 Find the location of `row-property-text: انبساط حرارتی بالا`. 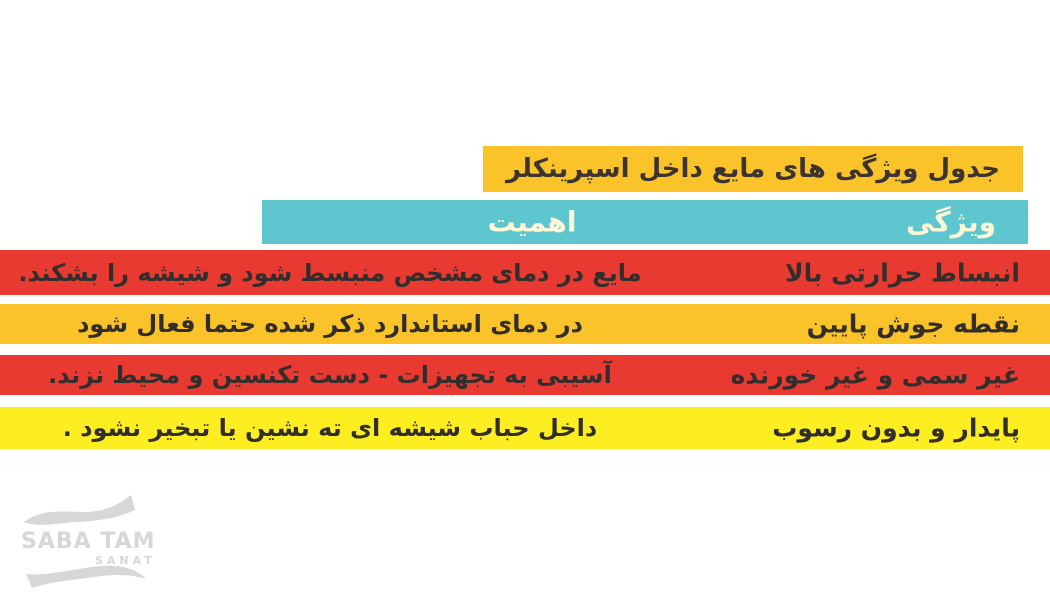

row-property-text: انبساط حرارتی بالا is located at coordinates (902, 272).